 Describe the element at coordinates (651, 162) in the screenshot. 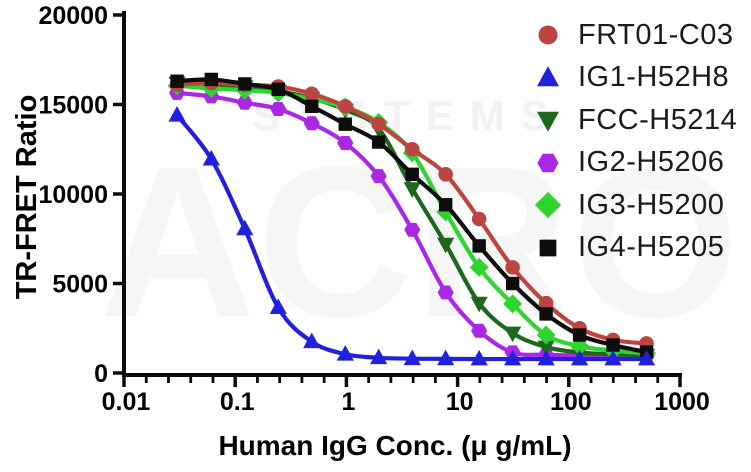

I see `legend-label: IG2-H5206` at that location.